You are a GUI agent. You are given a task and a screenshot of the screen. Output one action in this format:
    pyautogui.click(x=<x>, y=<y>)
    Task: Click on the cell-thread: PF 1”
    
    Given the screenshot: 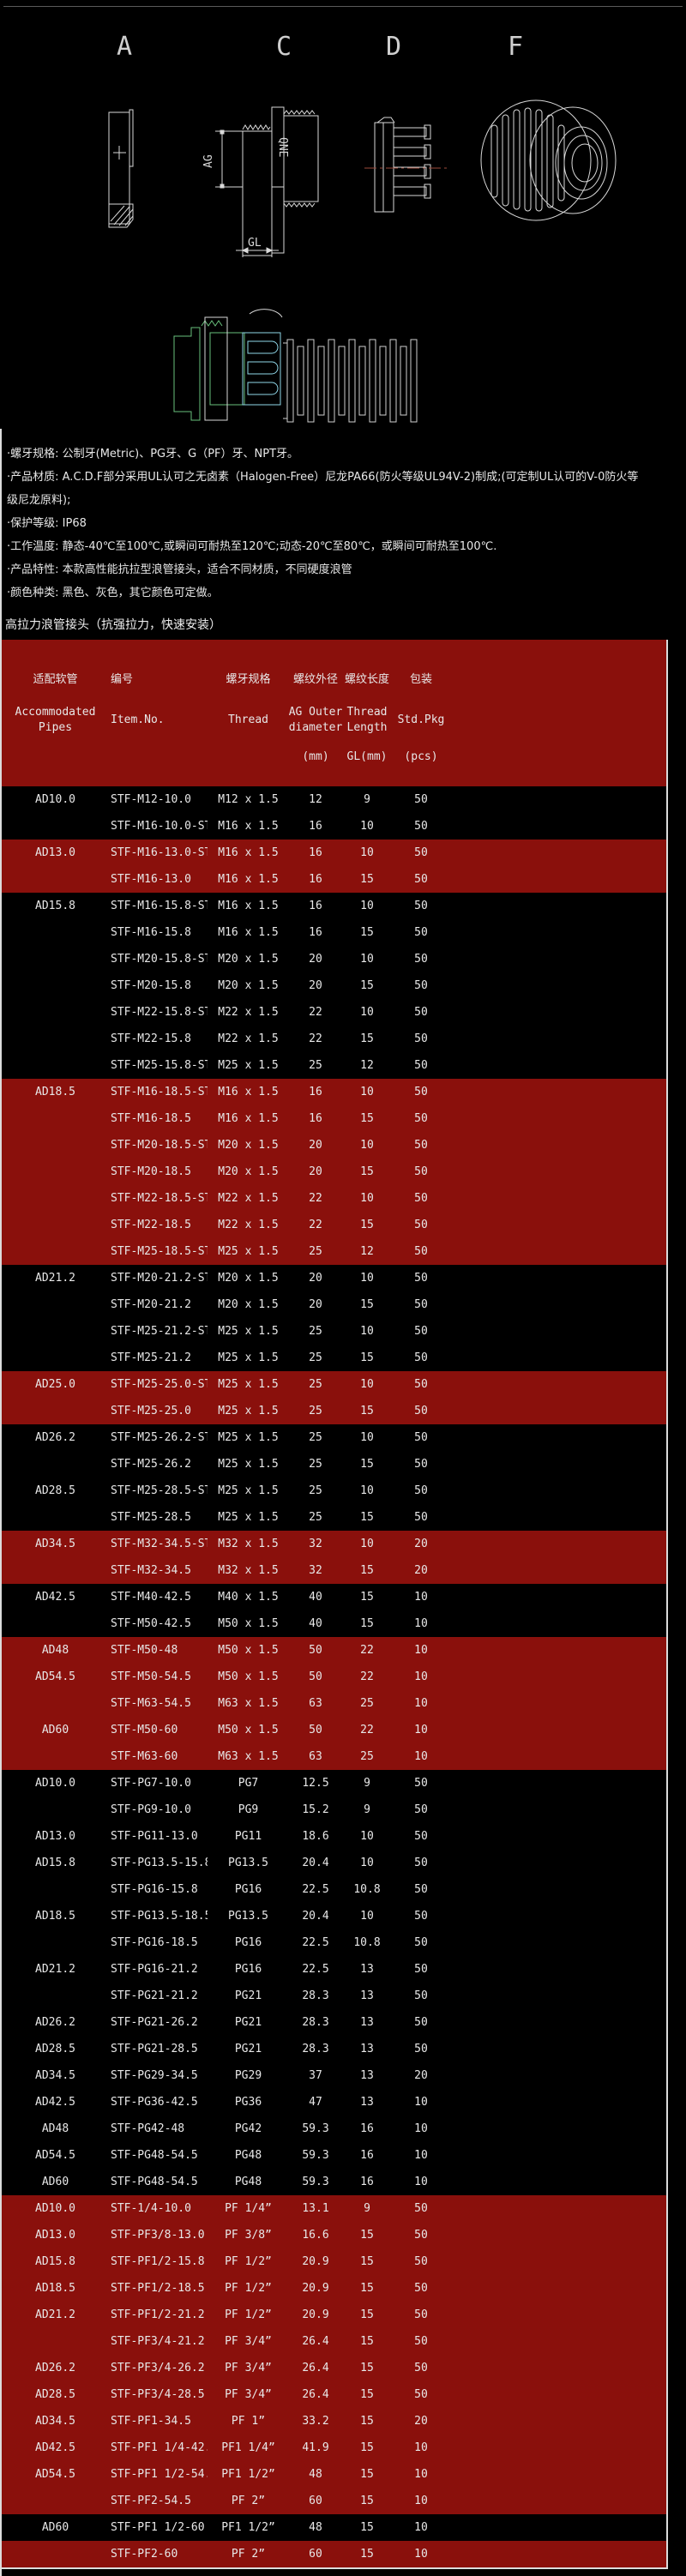 What is the action you would take?
    pyautogui.click(x=248, y=2422)
    